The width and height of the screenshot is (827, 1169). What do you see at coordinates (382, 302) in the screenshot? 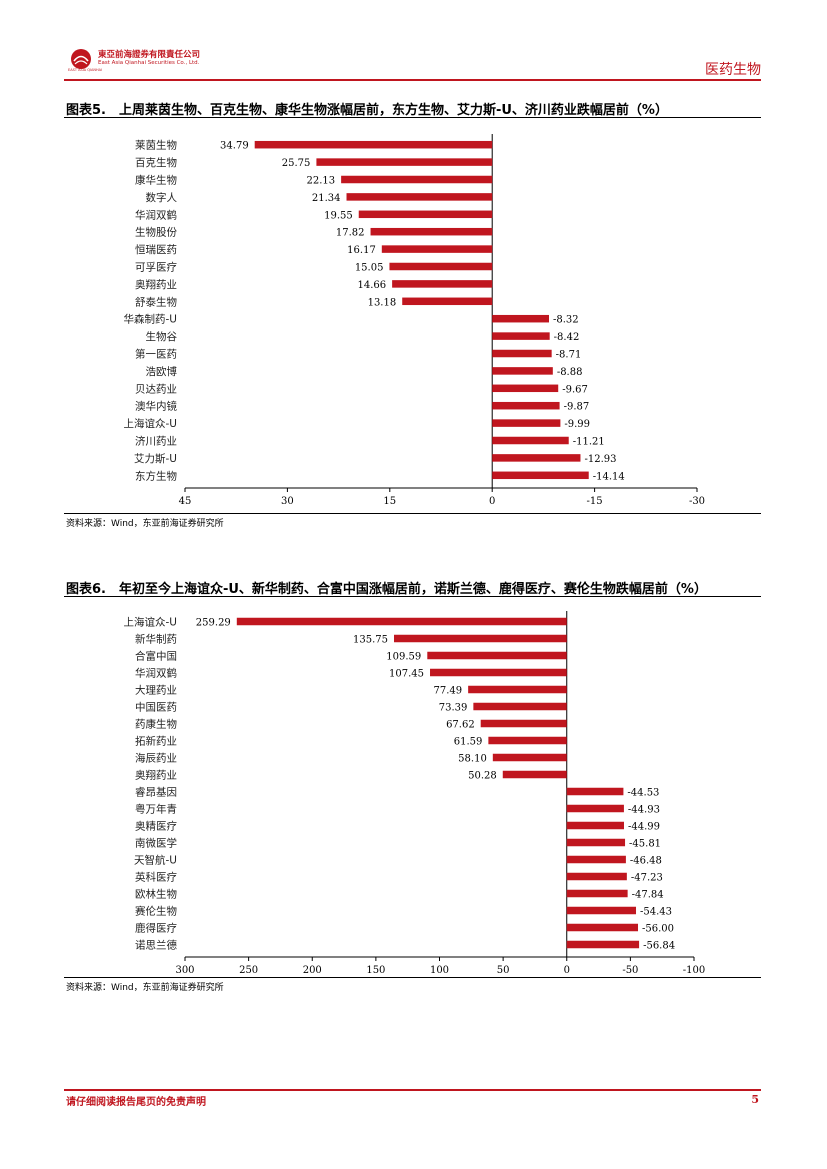
I see `data-label: 13.18` at bounding box center [382, 302].